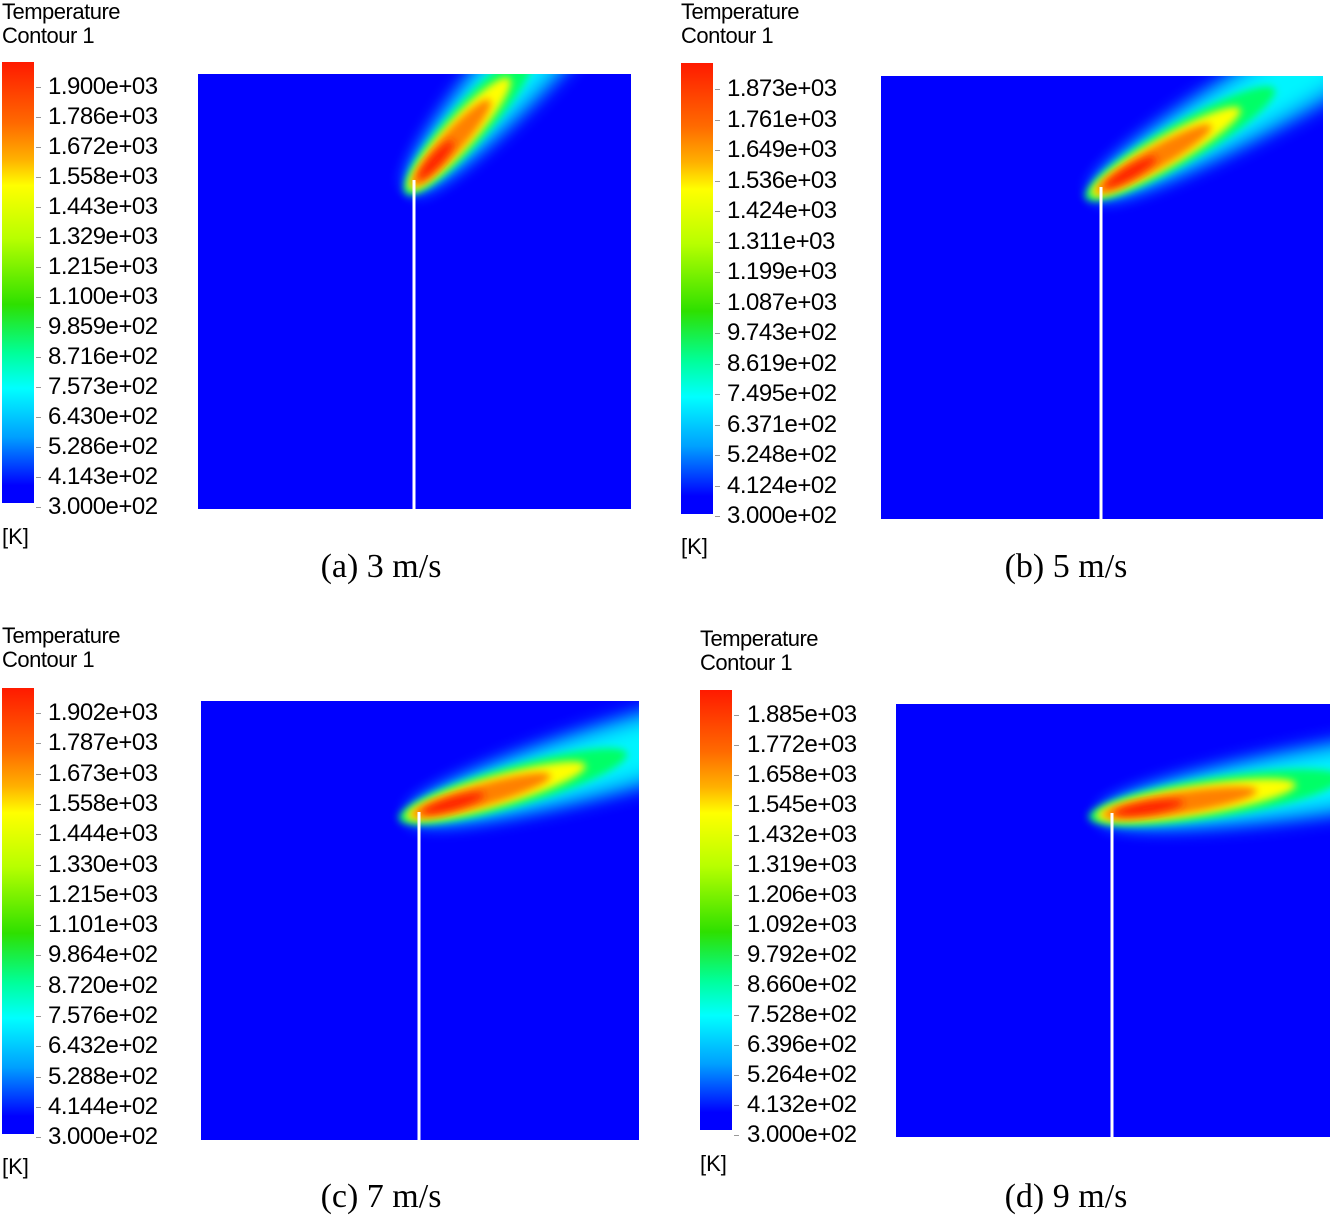 Image resolution: width=1331 pixels, height=1218 pixels. Describe the element at coordinates (103, 116) in the screenshot. I see `colorbar-tick-label: 1.786e+03` at that location.